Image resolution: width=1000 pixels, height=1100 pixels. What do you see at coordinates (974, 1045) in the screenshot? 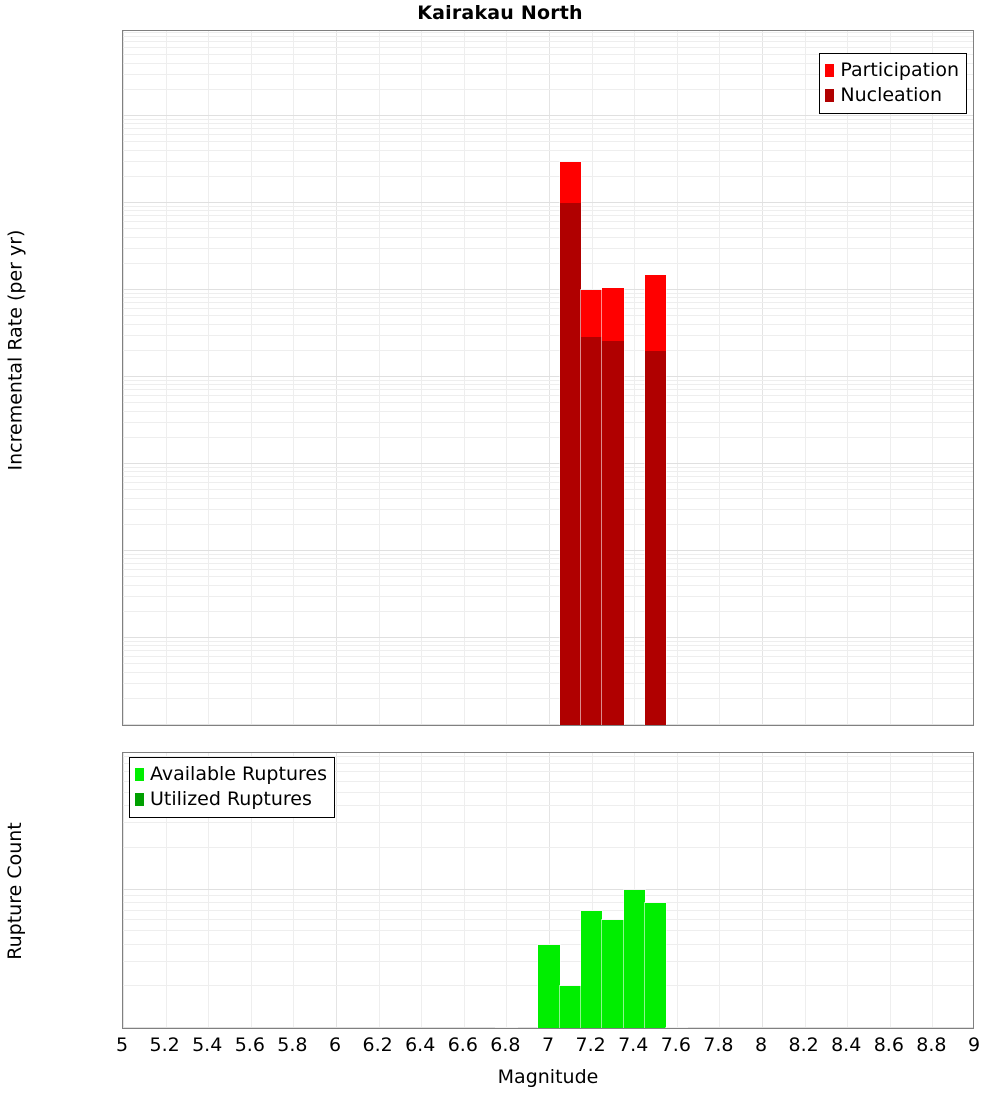
I see `x-axis-tick-label: 9` at bounding box center [974, 1045].